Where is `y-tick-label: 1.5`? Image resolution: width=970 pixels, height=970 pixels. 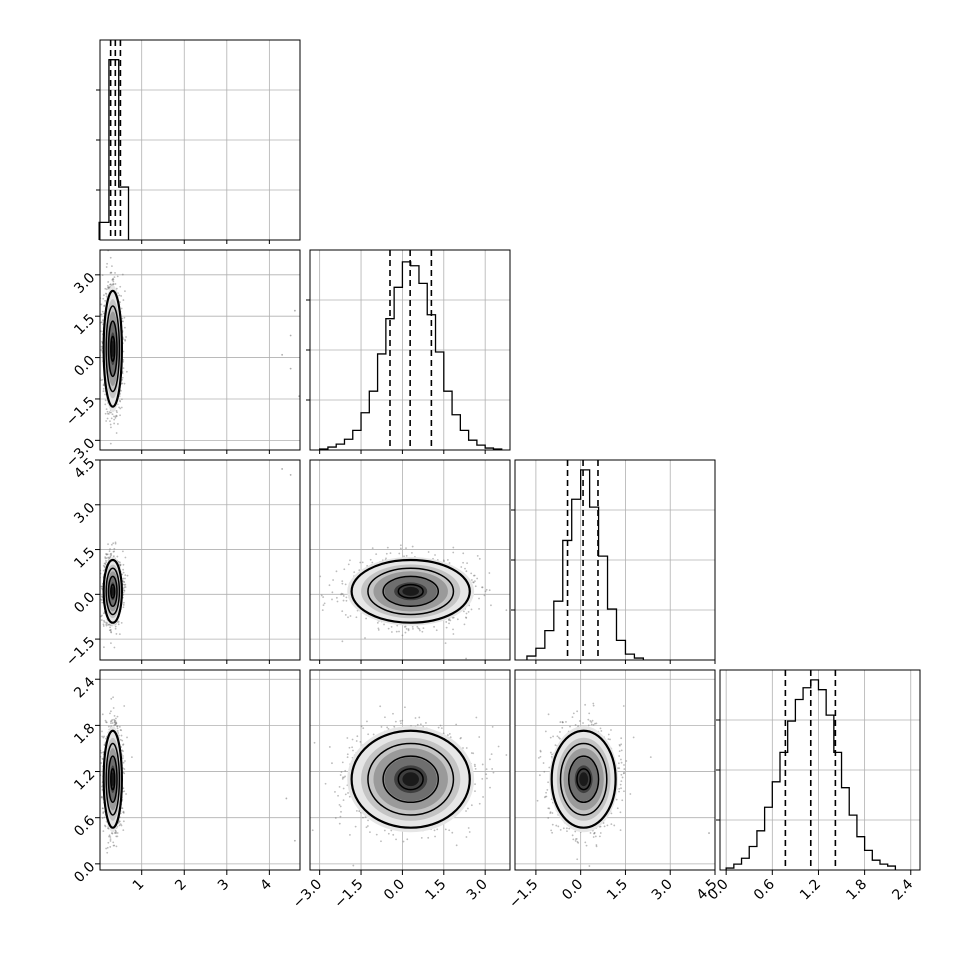
y-tick-label: 1.5 is located at coordinates (84, 558).